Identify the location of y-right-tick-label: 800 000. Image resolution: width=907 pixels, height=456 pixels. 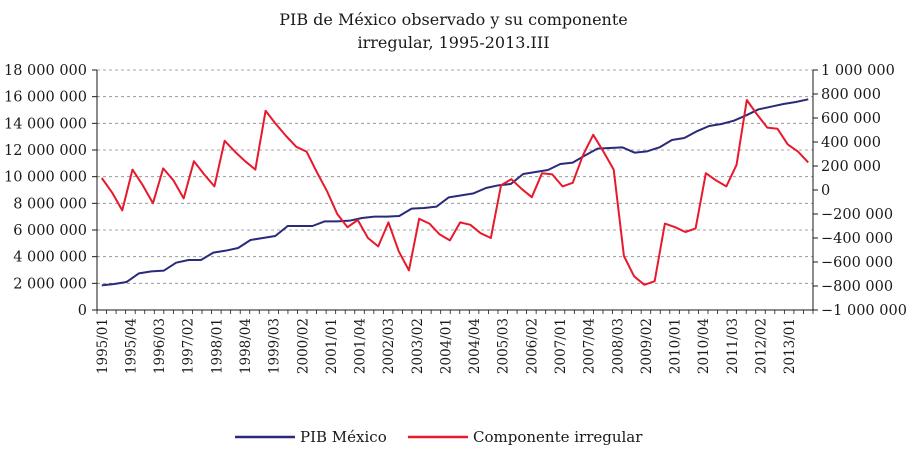
(851, 95).